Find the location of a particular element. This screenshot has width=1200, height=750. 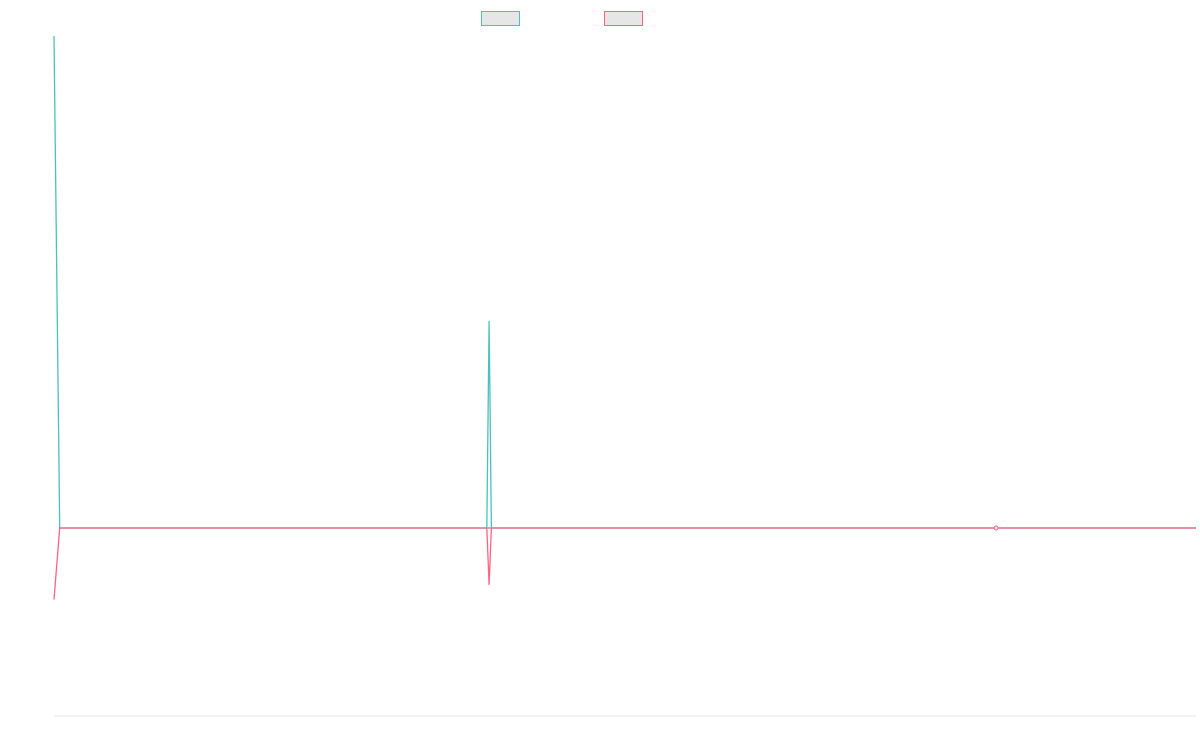

points-layer is located at coordinates (996, 528).